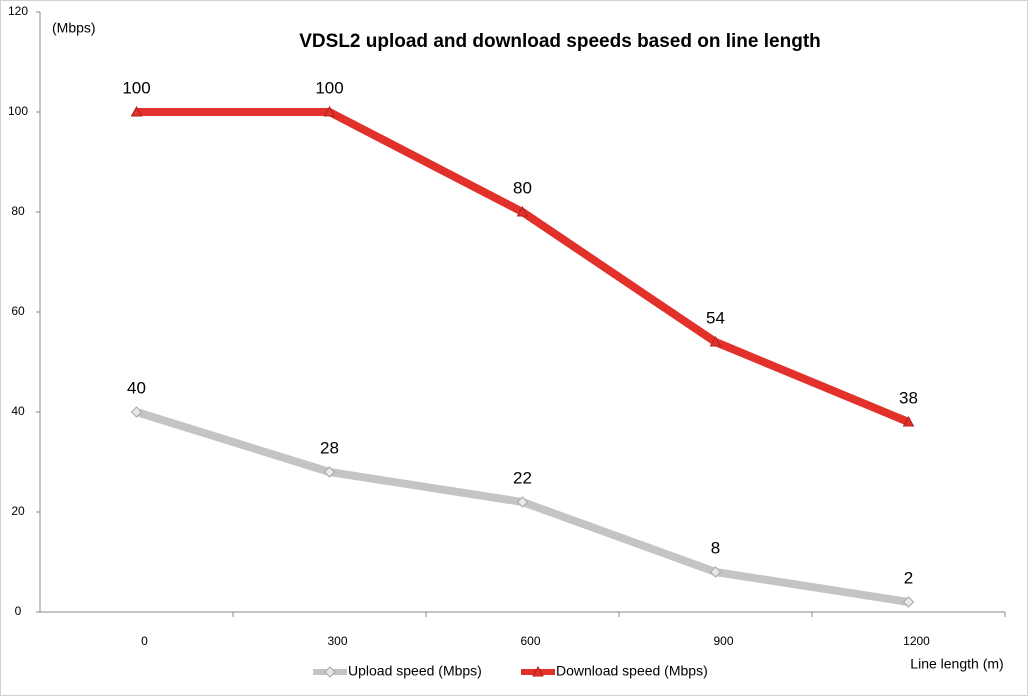  What do you see at coordinates (144, 641) in the screenshot?
I see `x-tick-label: 0` at bounding box center [144, 641].